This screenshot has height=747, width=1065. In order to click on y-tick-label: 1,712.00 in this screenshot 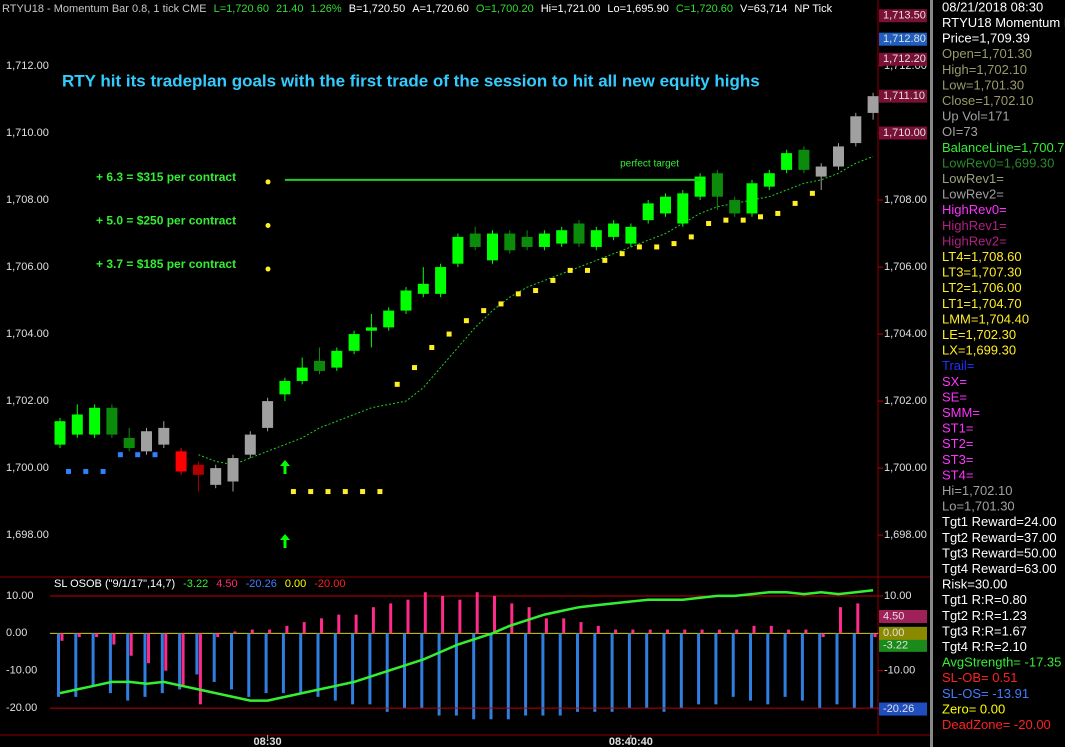, I will do `click(27, 66)`.